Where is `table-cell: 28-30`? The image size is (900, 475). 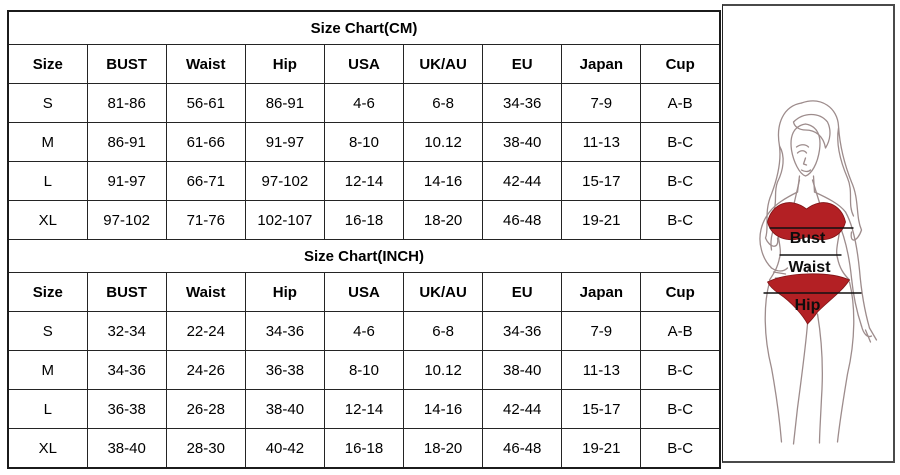
table-cell: 28-30 is located at coordinates (205, 448).